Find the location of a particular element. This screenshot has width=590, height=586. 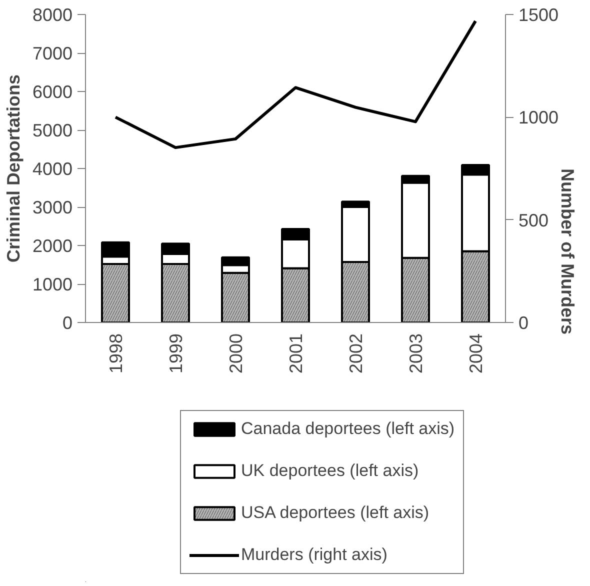

y-tick-label: 4000 is located at coordinates (52, 169).